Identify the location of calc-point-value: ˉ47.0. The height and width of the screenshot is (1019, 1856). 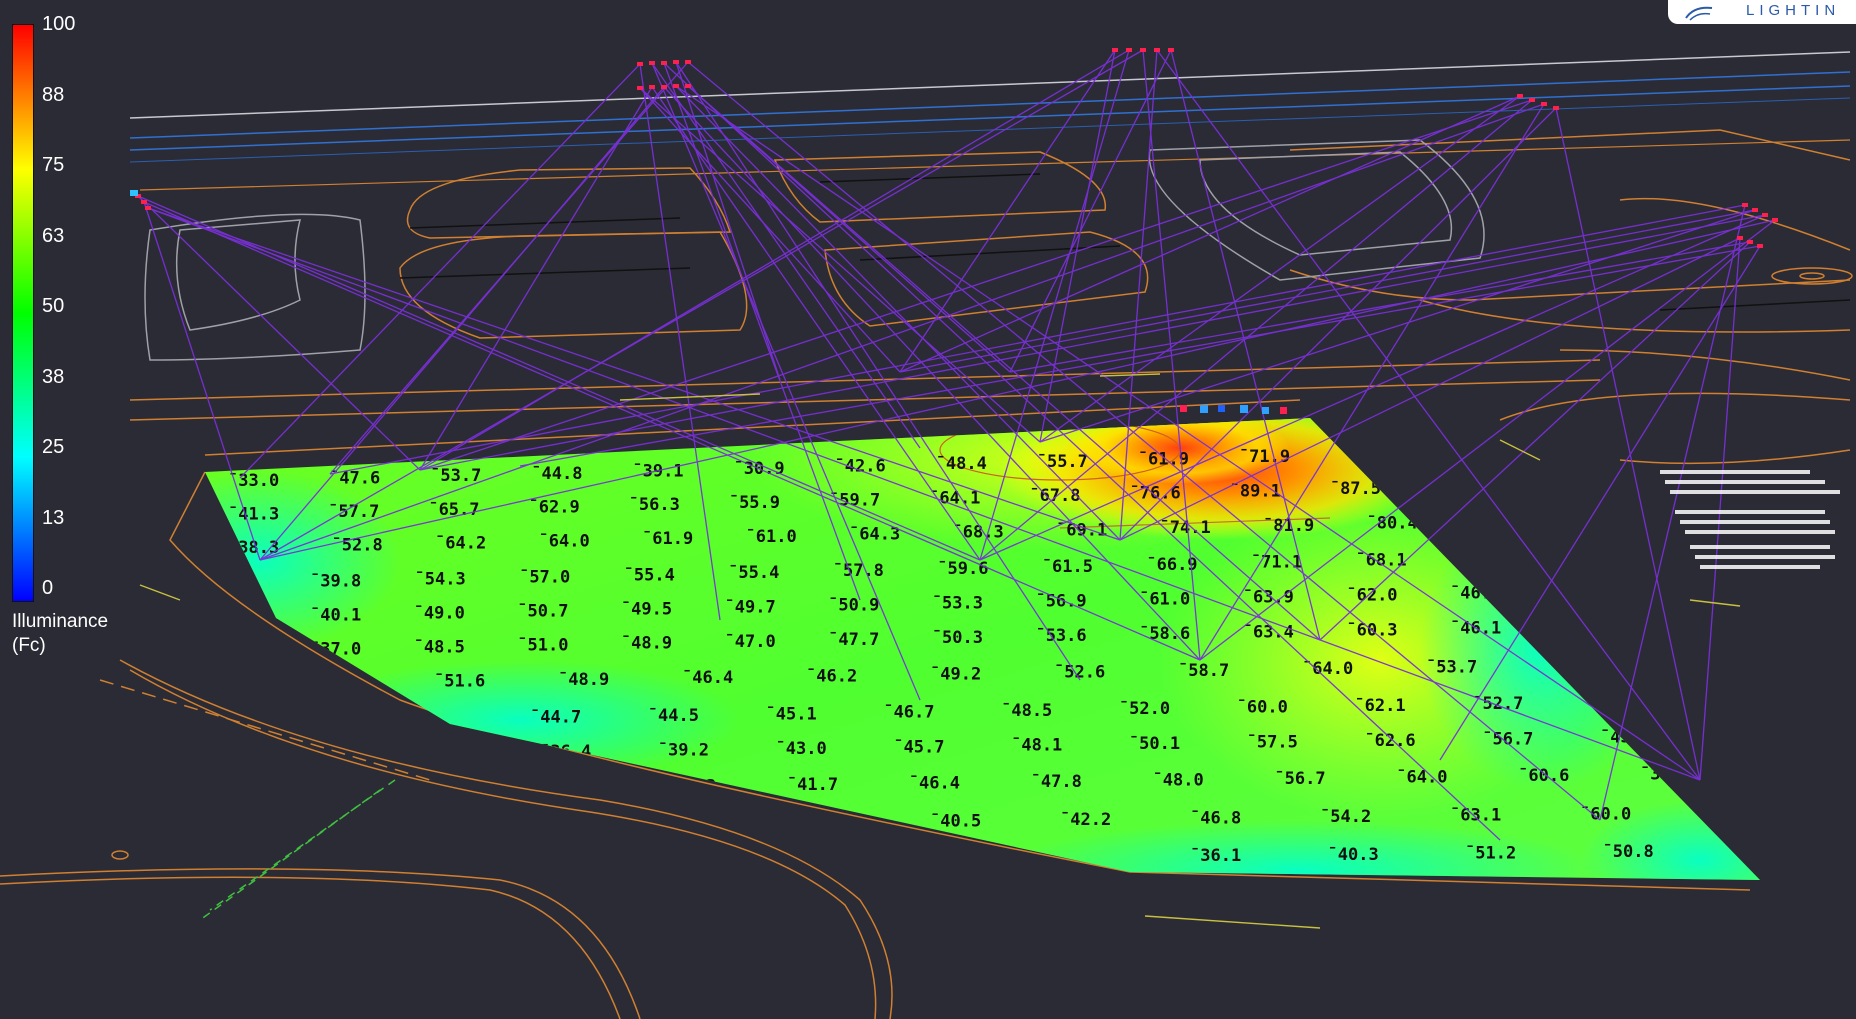
(750, 642).